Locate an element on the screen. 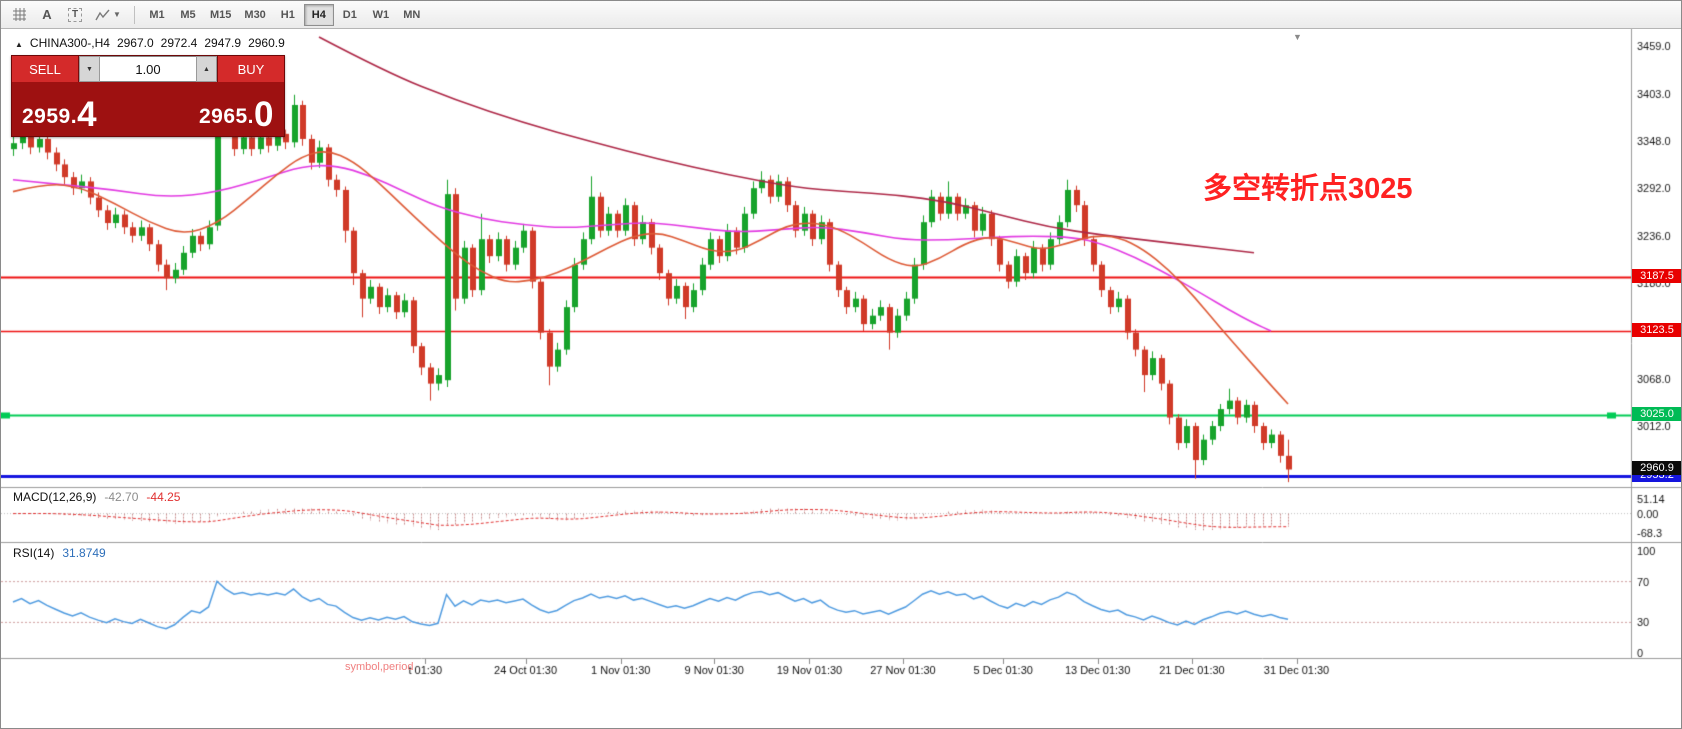 The image size is (1682, 729). zigzag-chart-glyph is located at coordinates (102, 14).